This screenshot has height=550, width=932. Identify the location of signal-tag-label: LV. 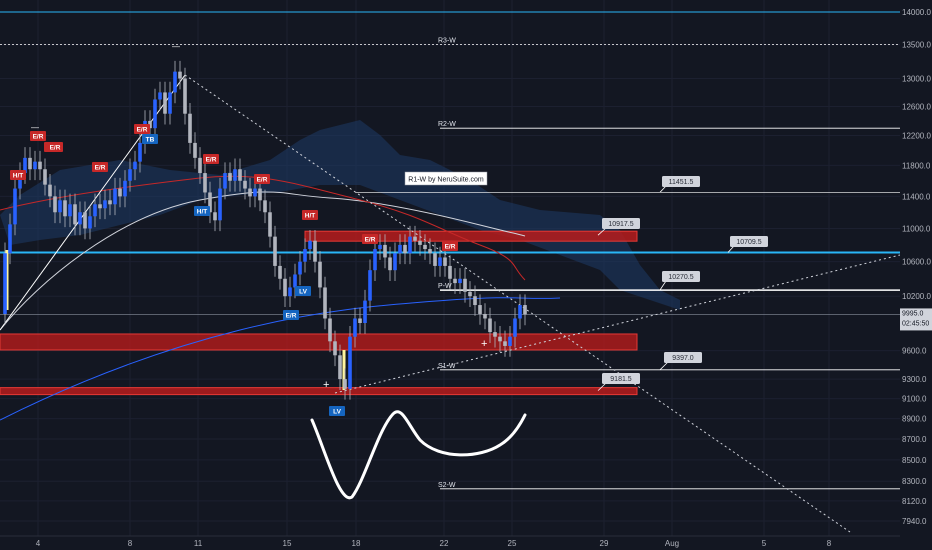
(337, 412).